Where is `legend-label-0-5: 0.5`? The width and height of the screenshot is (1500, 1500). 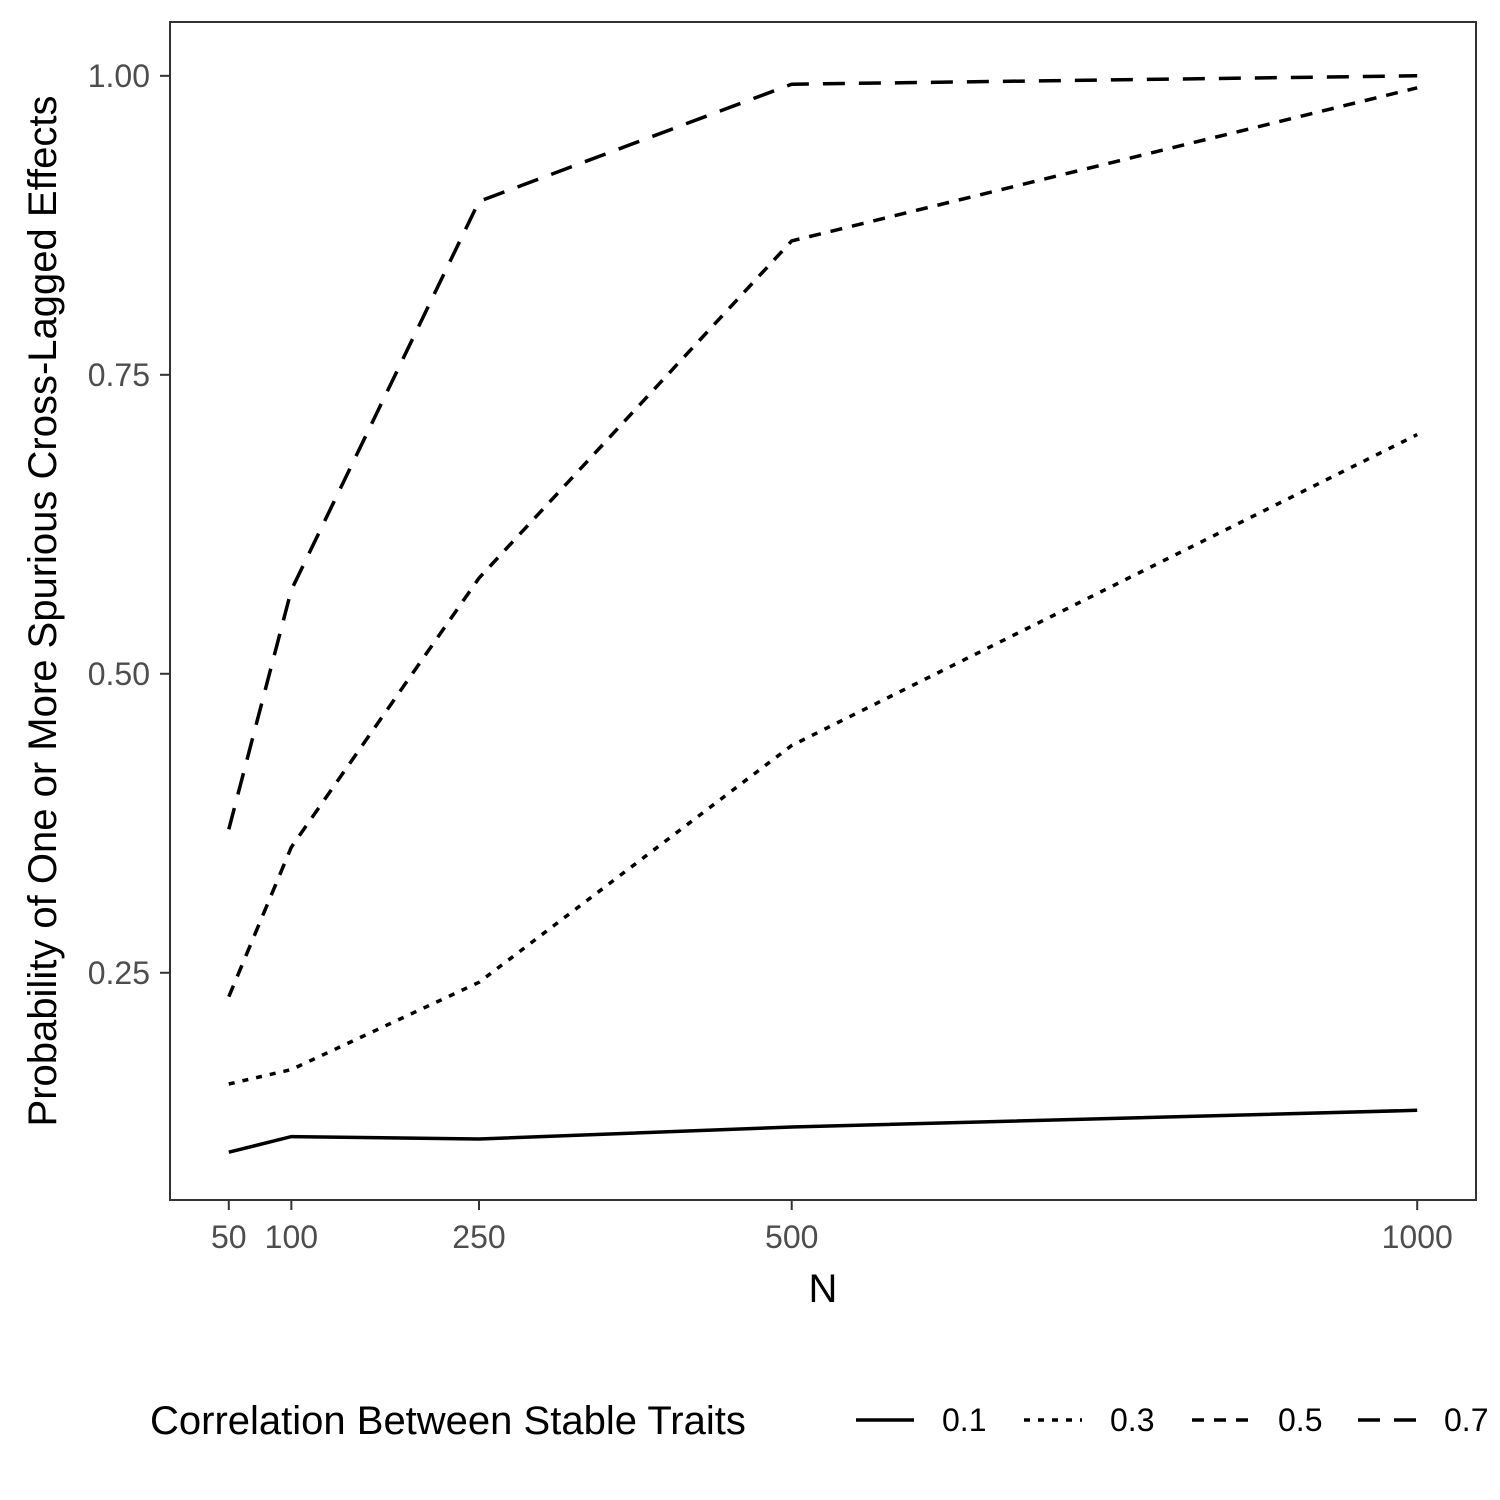
legend-label-0-5: 0.5 is located at coordinates (1300, 1420).